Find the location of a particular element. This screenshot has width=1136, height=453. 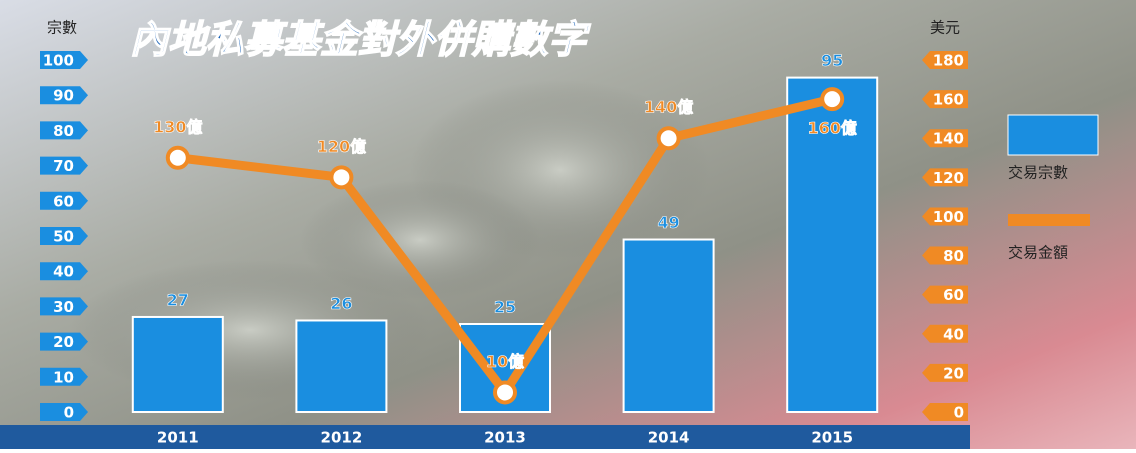

x-tick-label: 2013 is located at coordinates (505, 438).